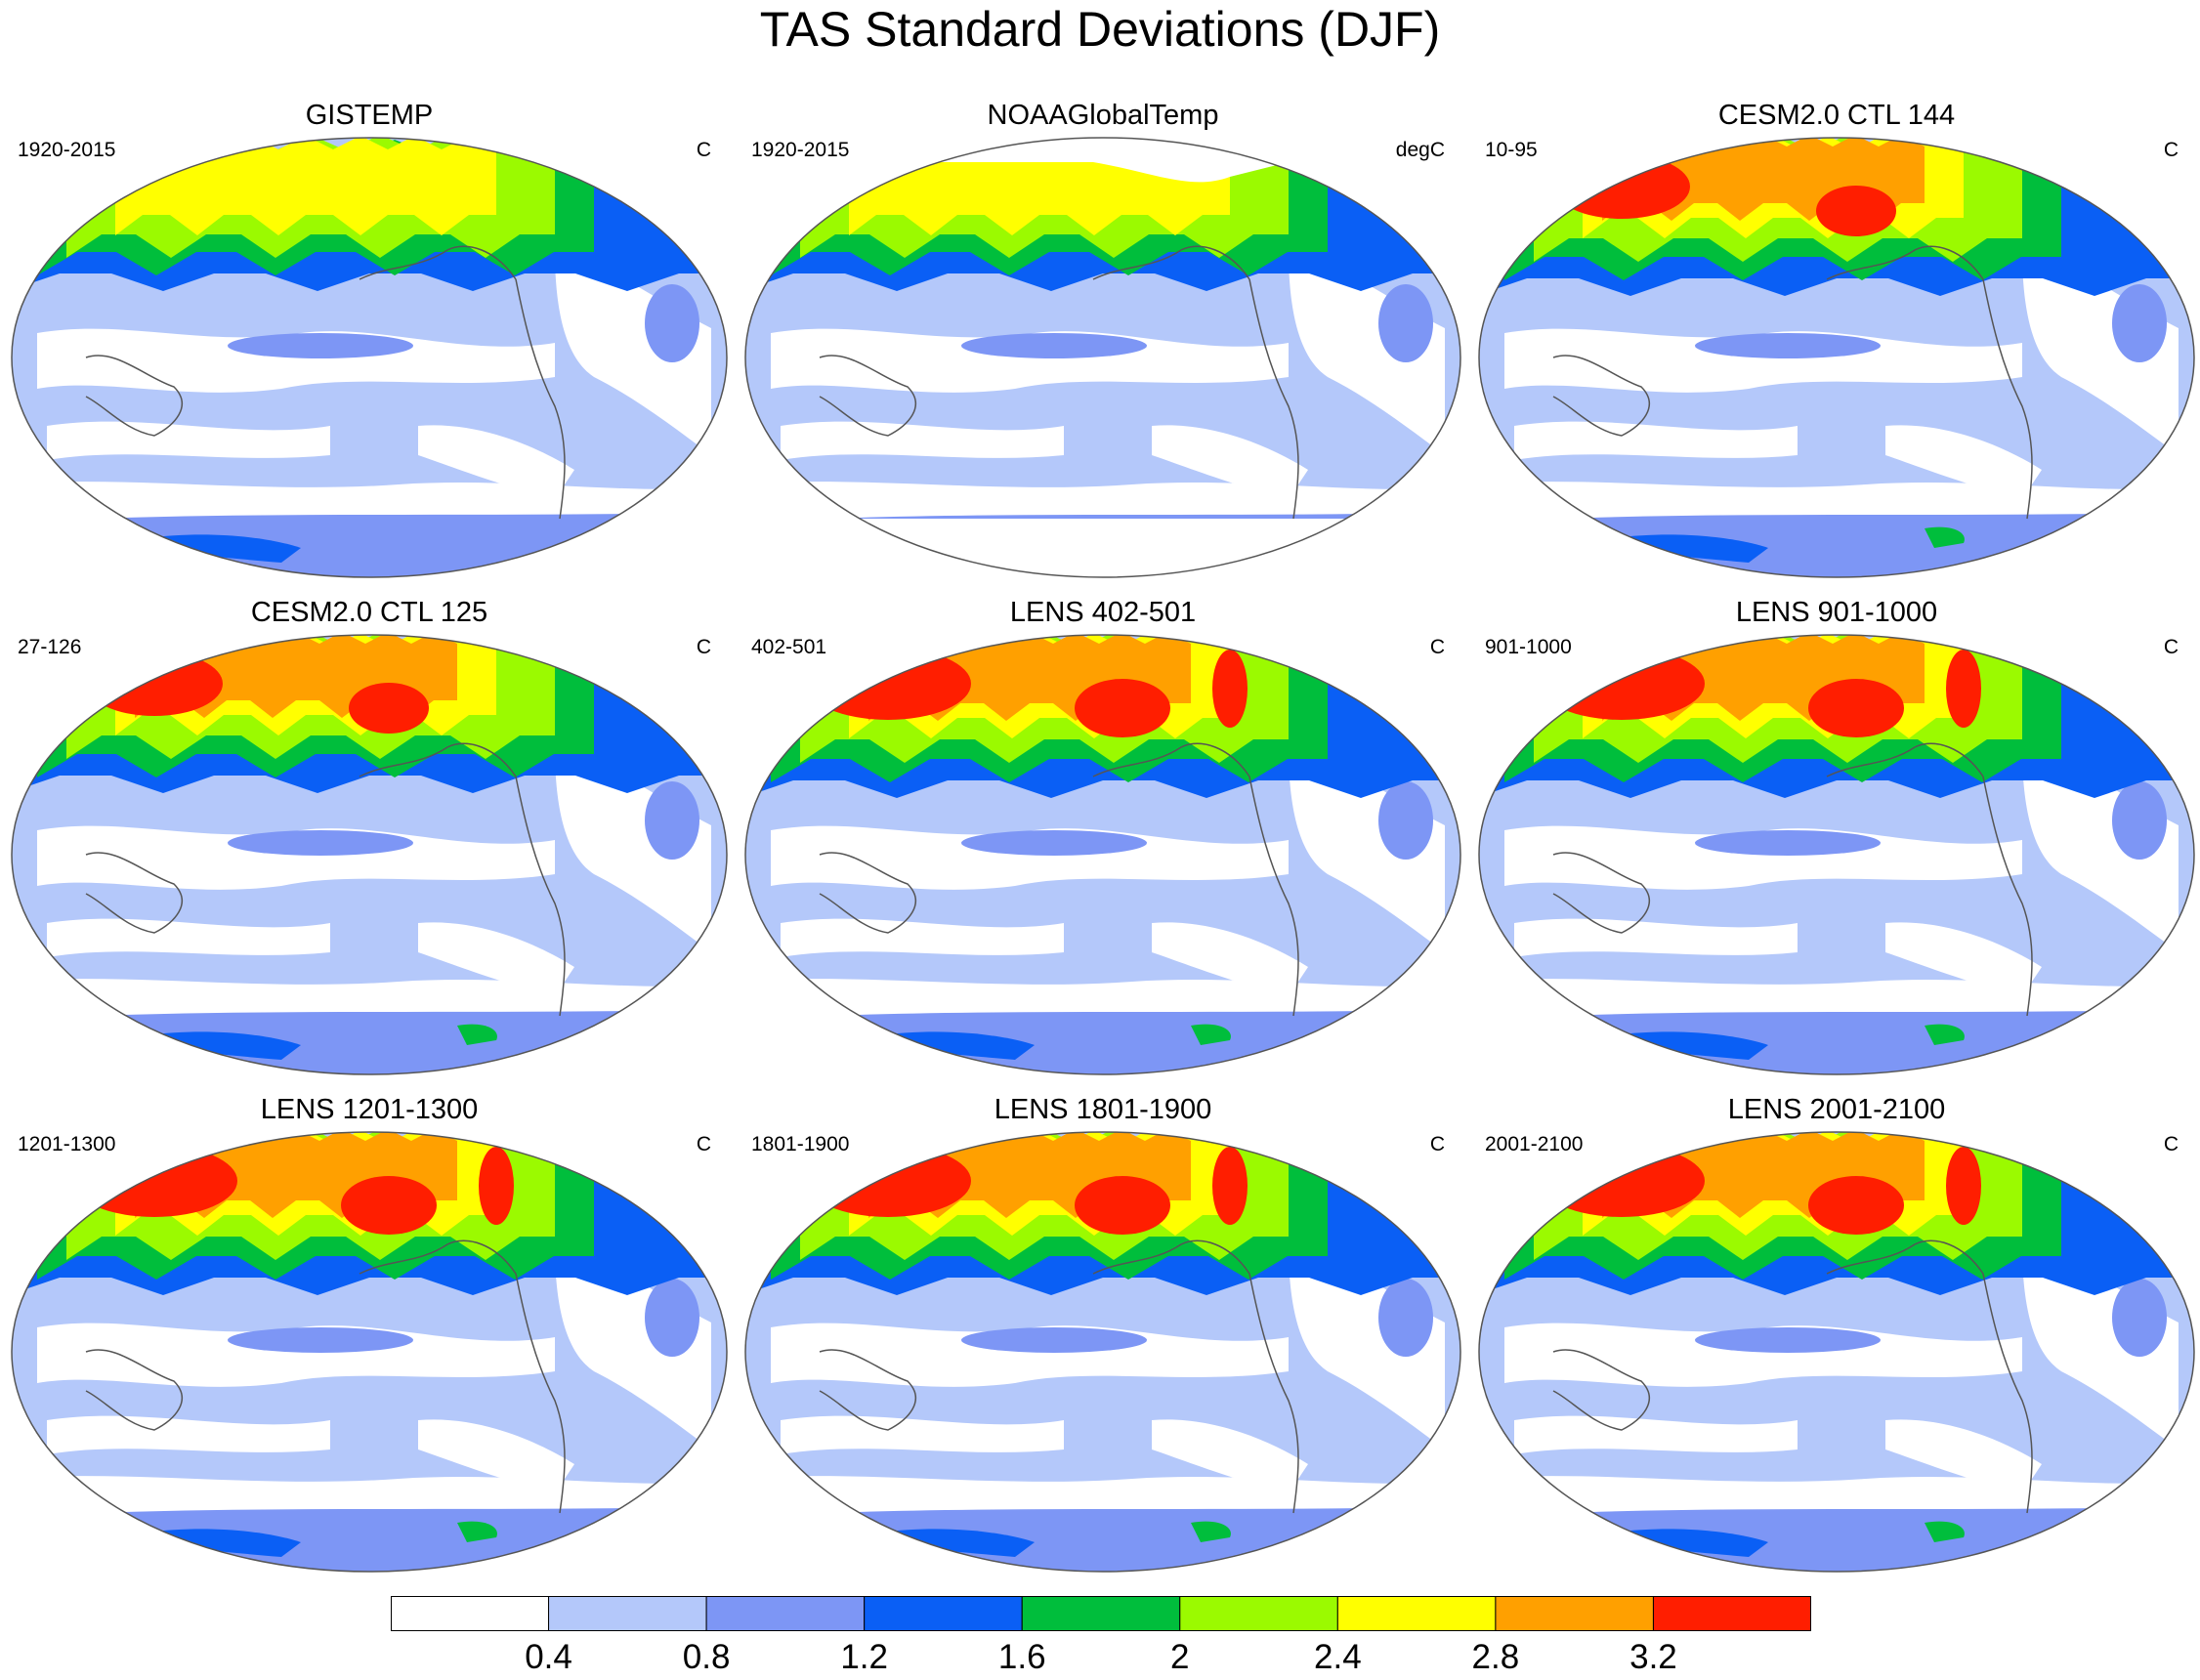 This screenshot has height=1680, width=2200. What do you see at coordinates (1103, 115) in the screenshot?
I see `panel-title: NOAAGlobalTemp` at bounding box center [1103, 115].